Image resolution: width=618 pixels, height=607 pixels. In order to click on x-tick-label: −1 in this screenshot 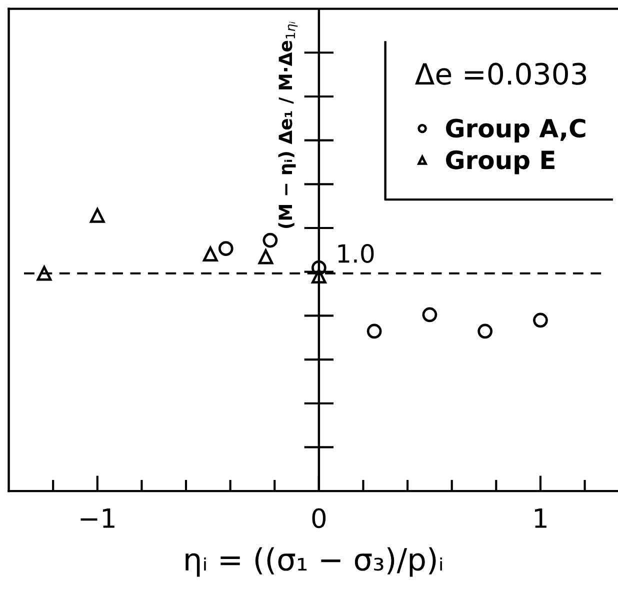, I will do `click(97, 518)`.